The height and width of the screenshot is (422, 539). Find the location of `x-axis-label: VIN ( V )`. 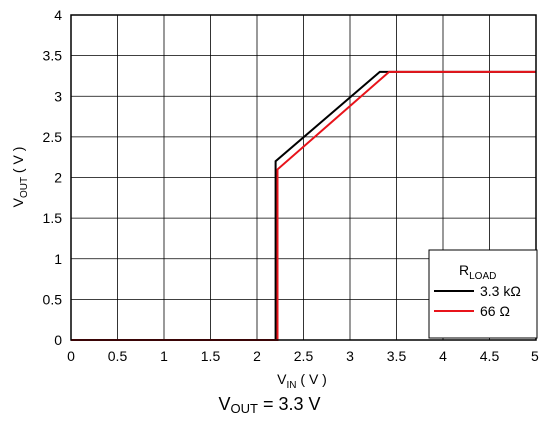

x-axis-label: VIN ( V ) is located at coordinates (302, 381).